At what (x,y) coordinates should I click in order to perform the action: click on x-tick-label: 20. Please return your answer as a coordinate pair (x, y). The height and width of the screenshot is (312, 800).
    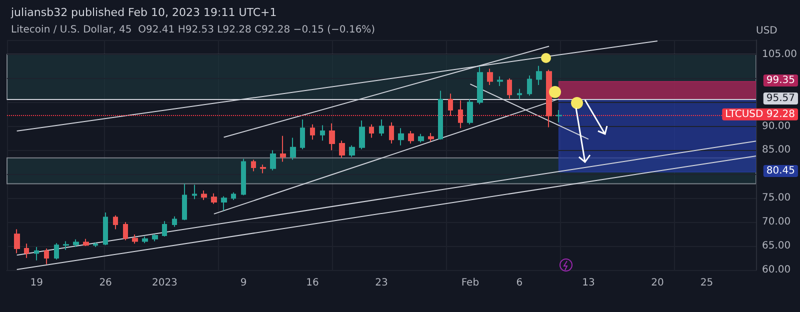
    Looking at the image, I should click on (657, 283).